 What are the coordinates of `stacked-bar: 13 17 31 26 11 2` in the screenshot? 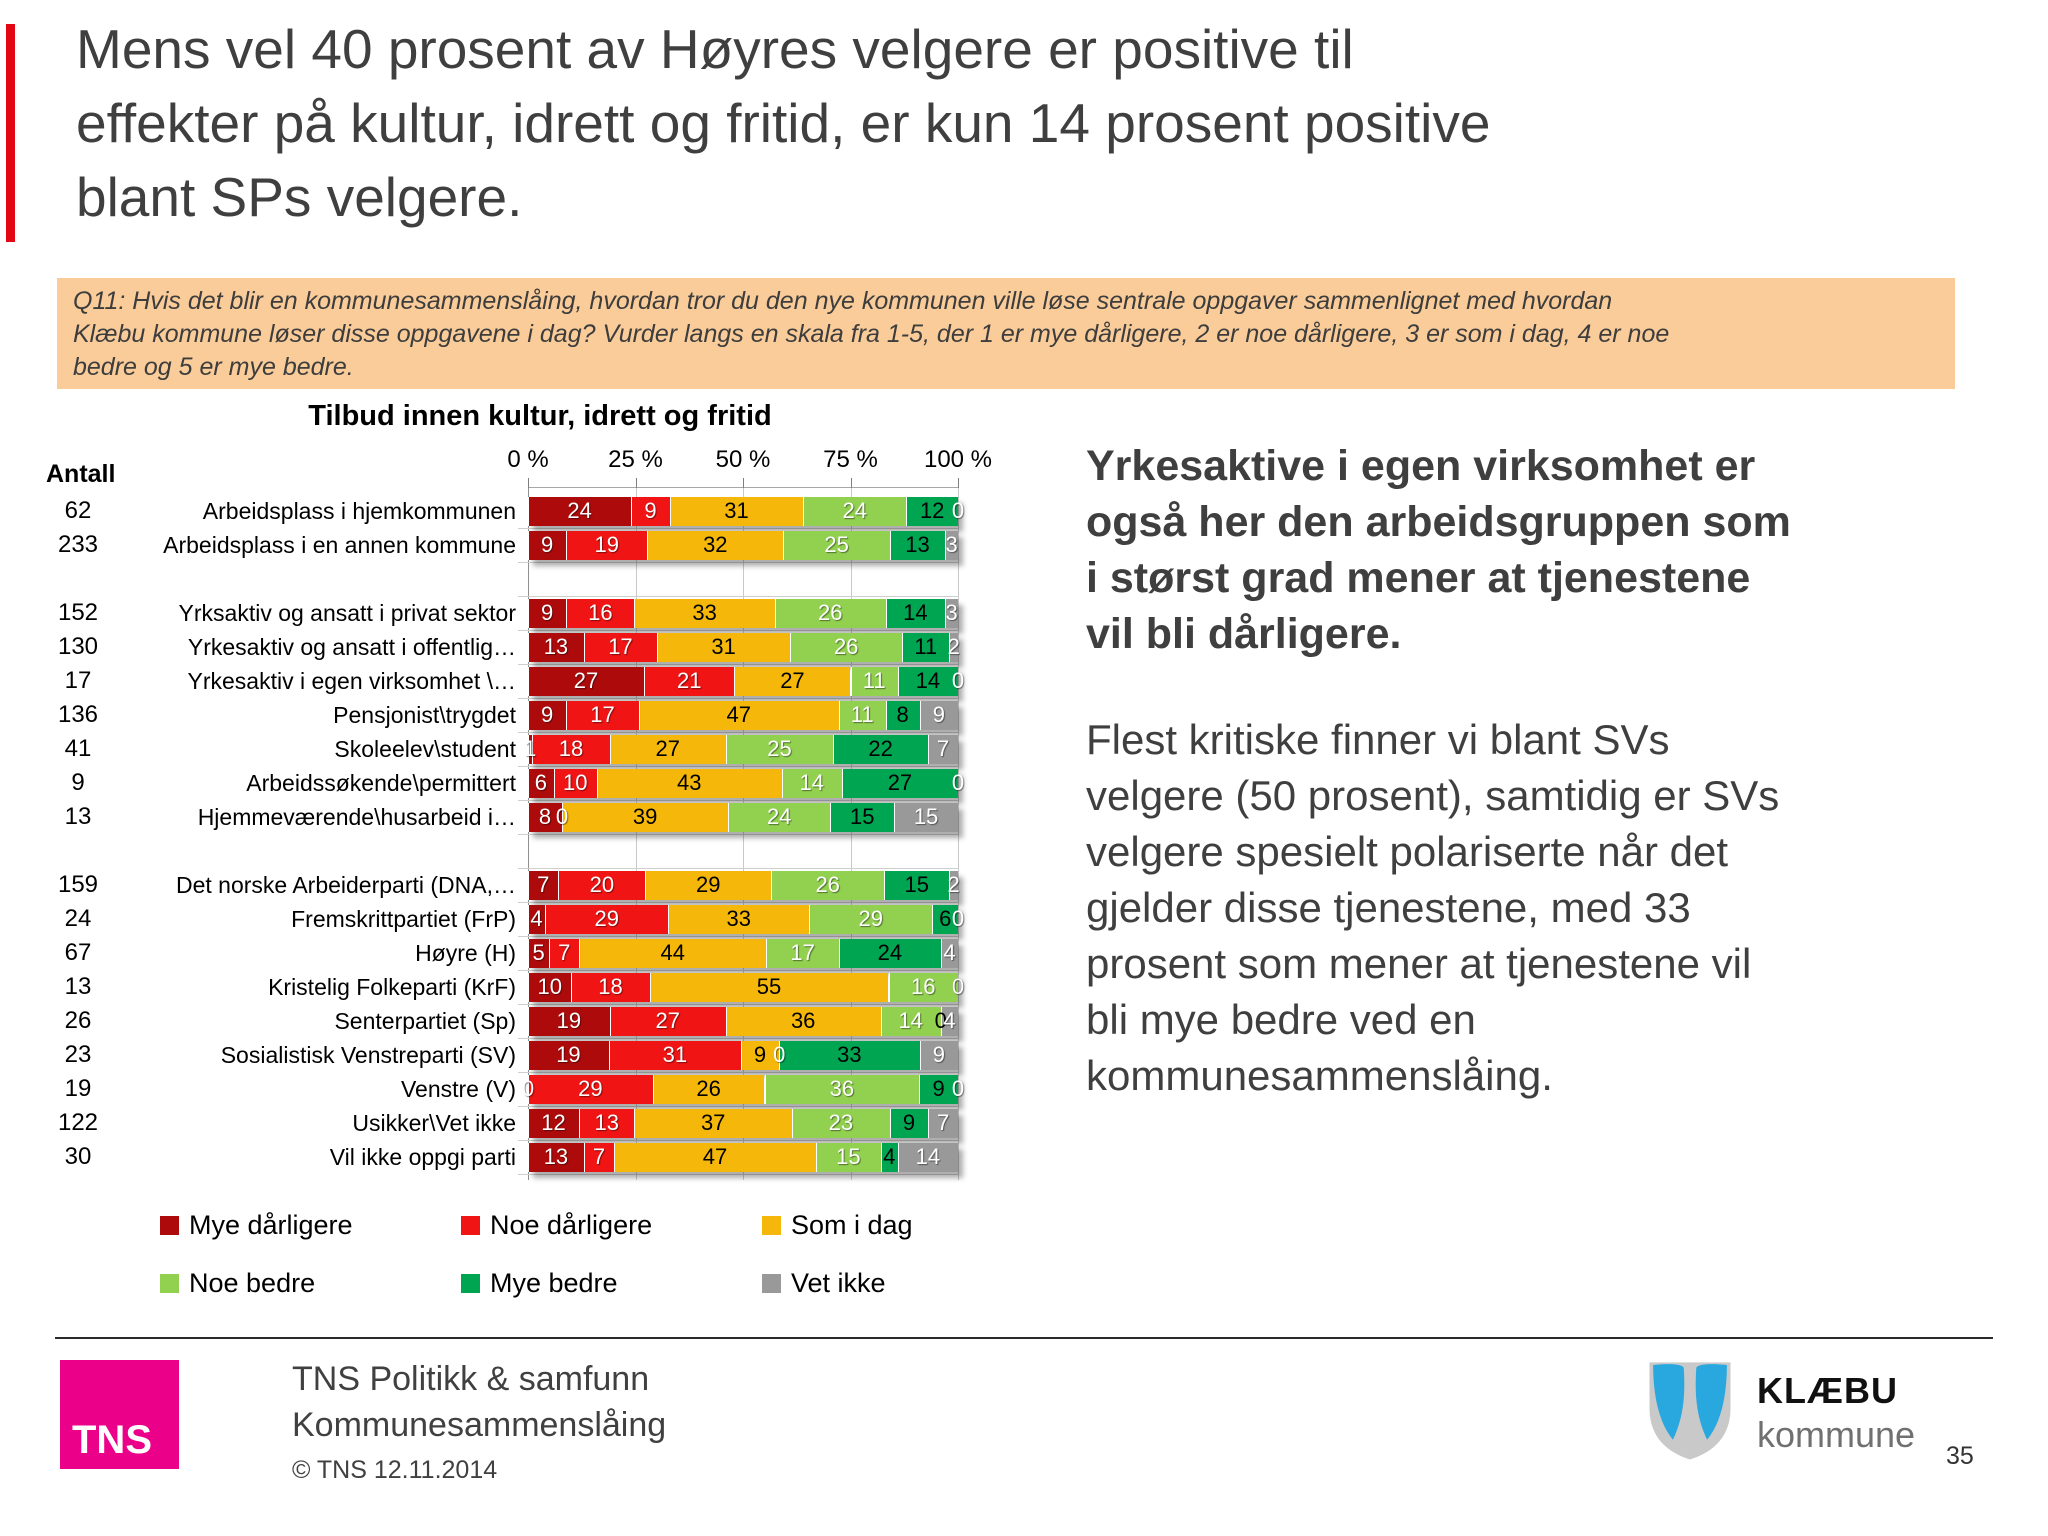 It's located at (744, 647).